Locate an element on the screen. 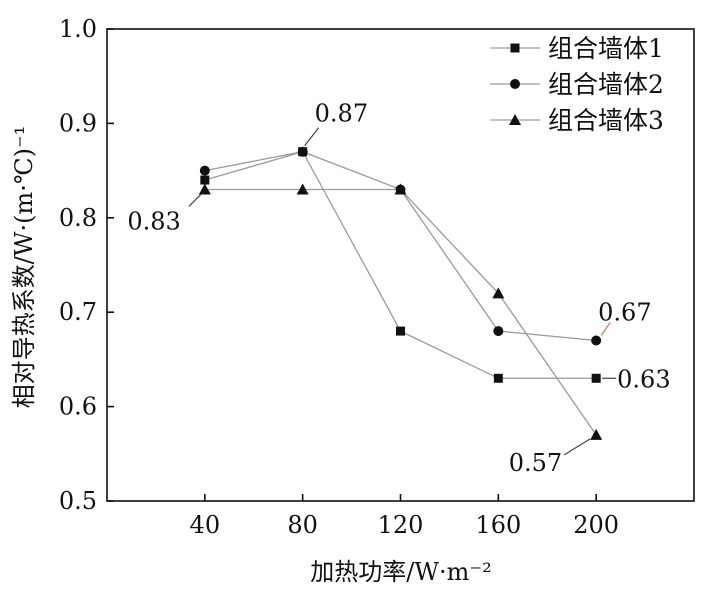 Image resolution: width=709 pixels, height=591 pixels. x-tick-label: 200 is located at coordinates (596, 525).